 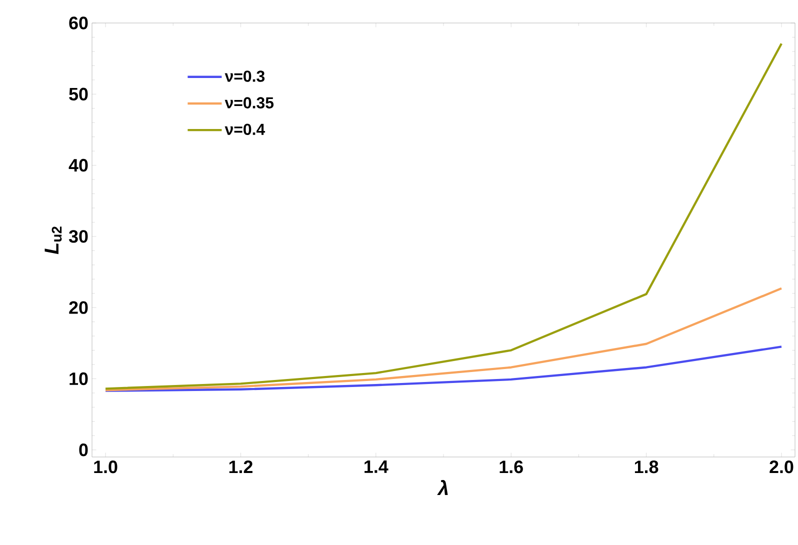 I want to click on y-tick-label: 50, so click(x=78, y=94).